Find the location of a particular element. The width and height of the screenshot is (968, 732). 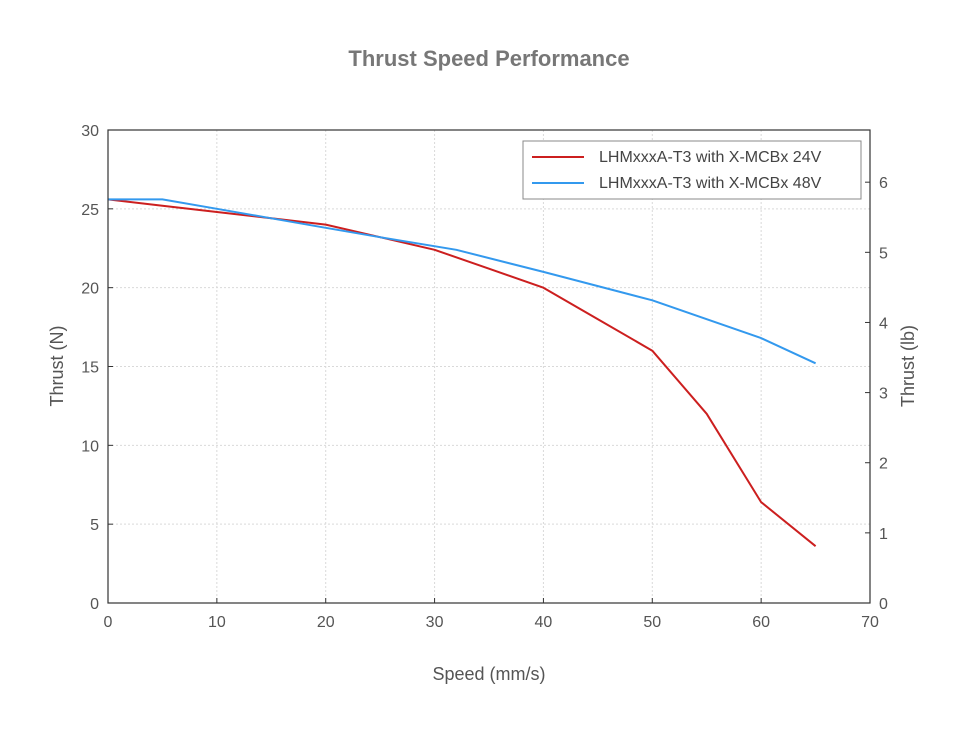

y-axis-label: Thrust (N) is located at coordinates (57, 366).